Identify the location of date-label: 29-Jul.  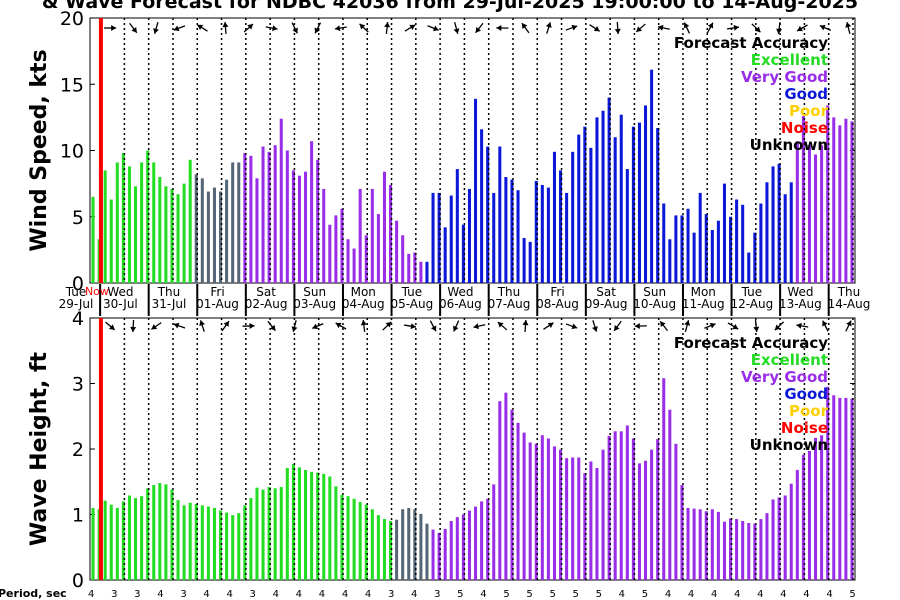
(76, 304).